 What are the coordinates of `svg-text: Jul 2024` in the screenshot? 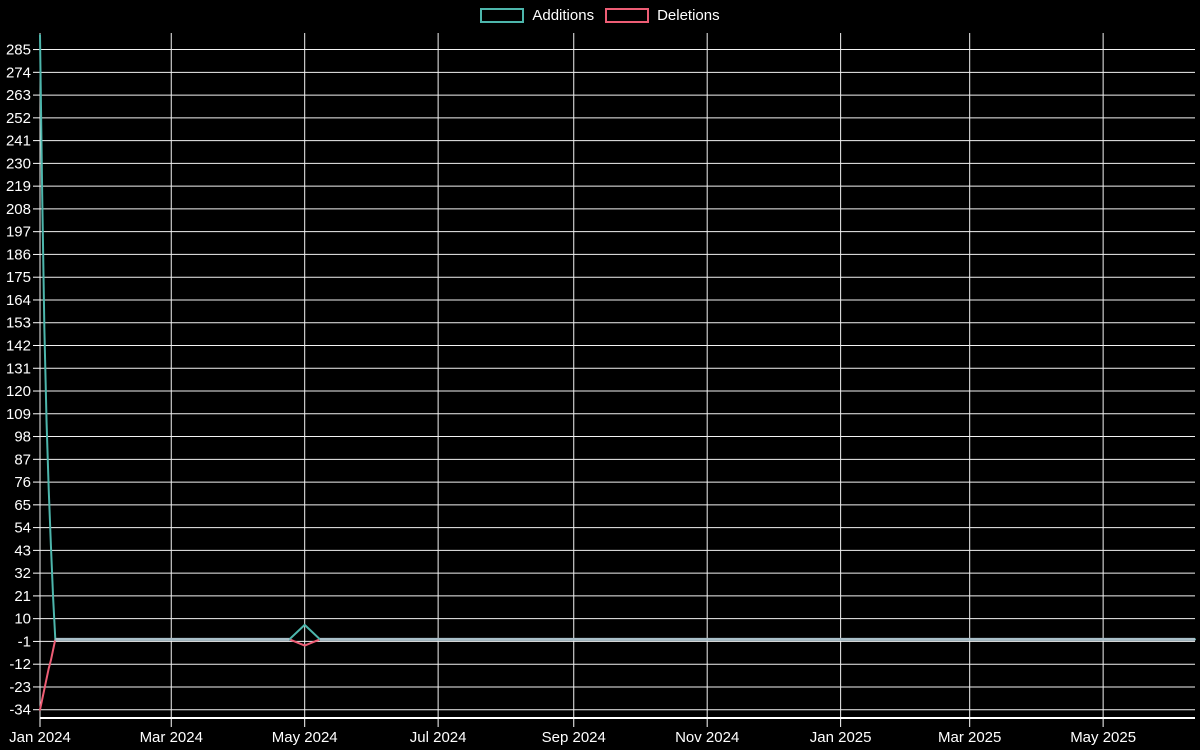 It's located at (438, 737).